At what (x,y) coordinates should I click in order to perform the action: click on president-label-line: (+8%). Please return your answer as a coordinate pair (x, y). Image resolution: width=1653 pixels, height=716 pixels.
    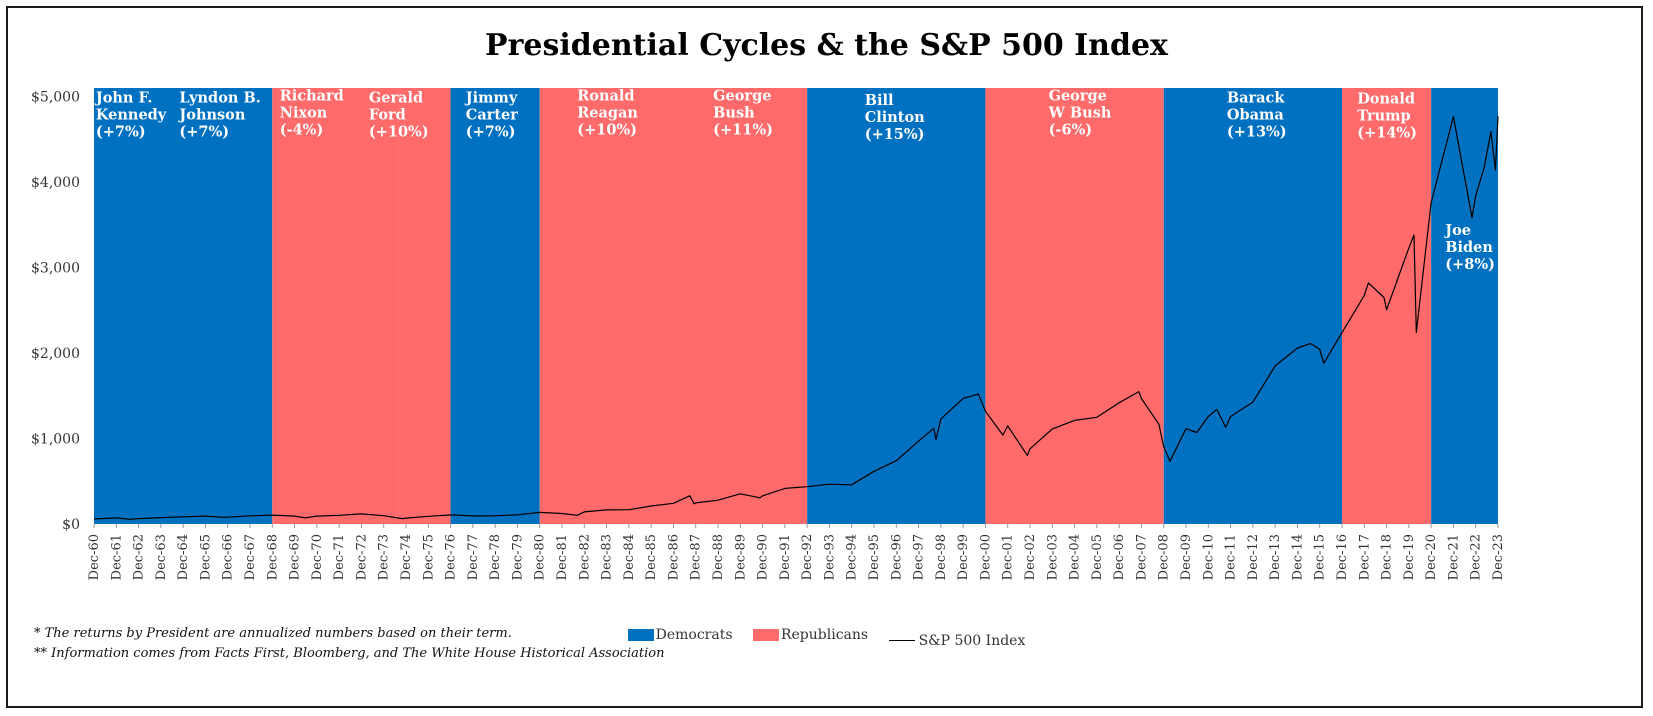
    Looking at the image, I should click on (1470, 264).